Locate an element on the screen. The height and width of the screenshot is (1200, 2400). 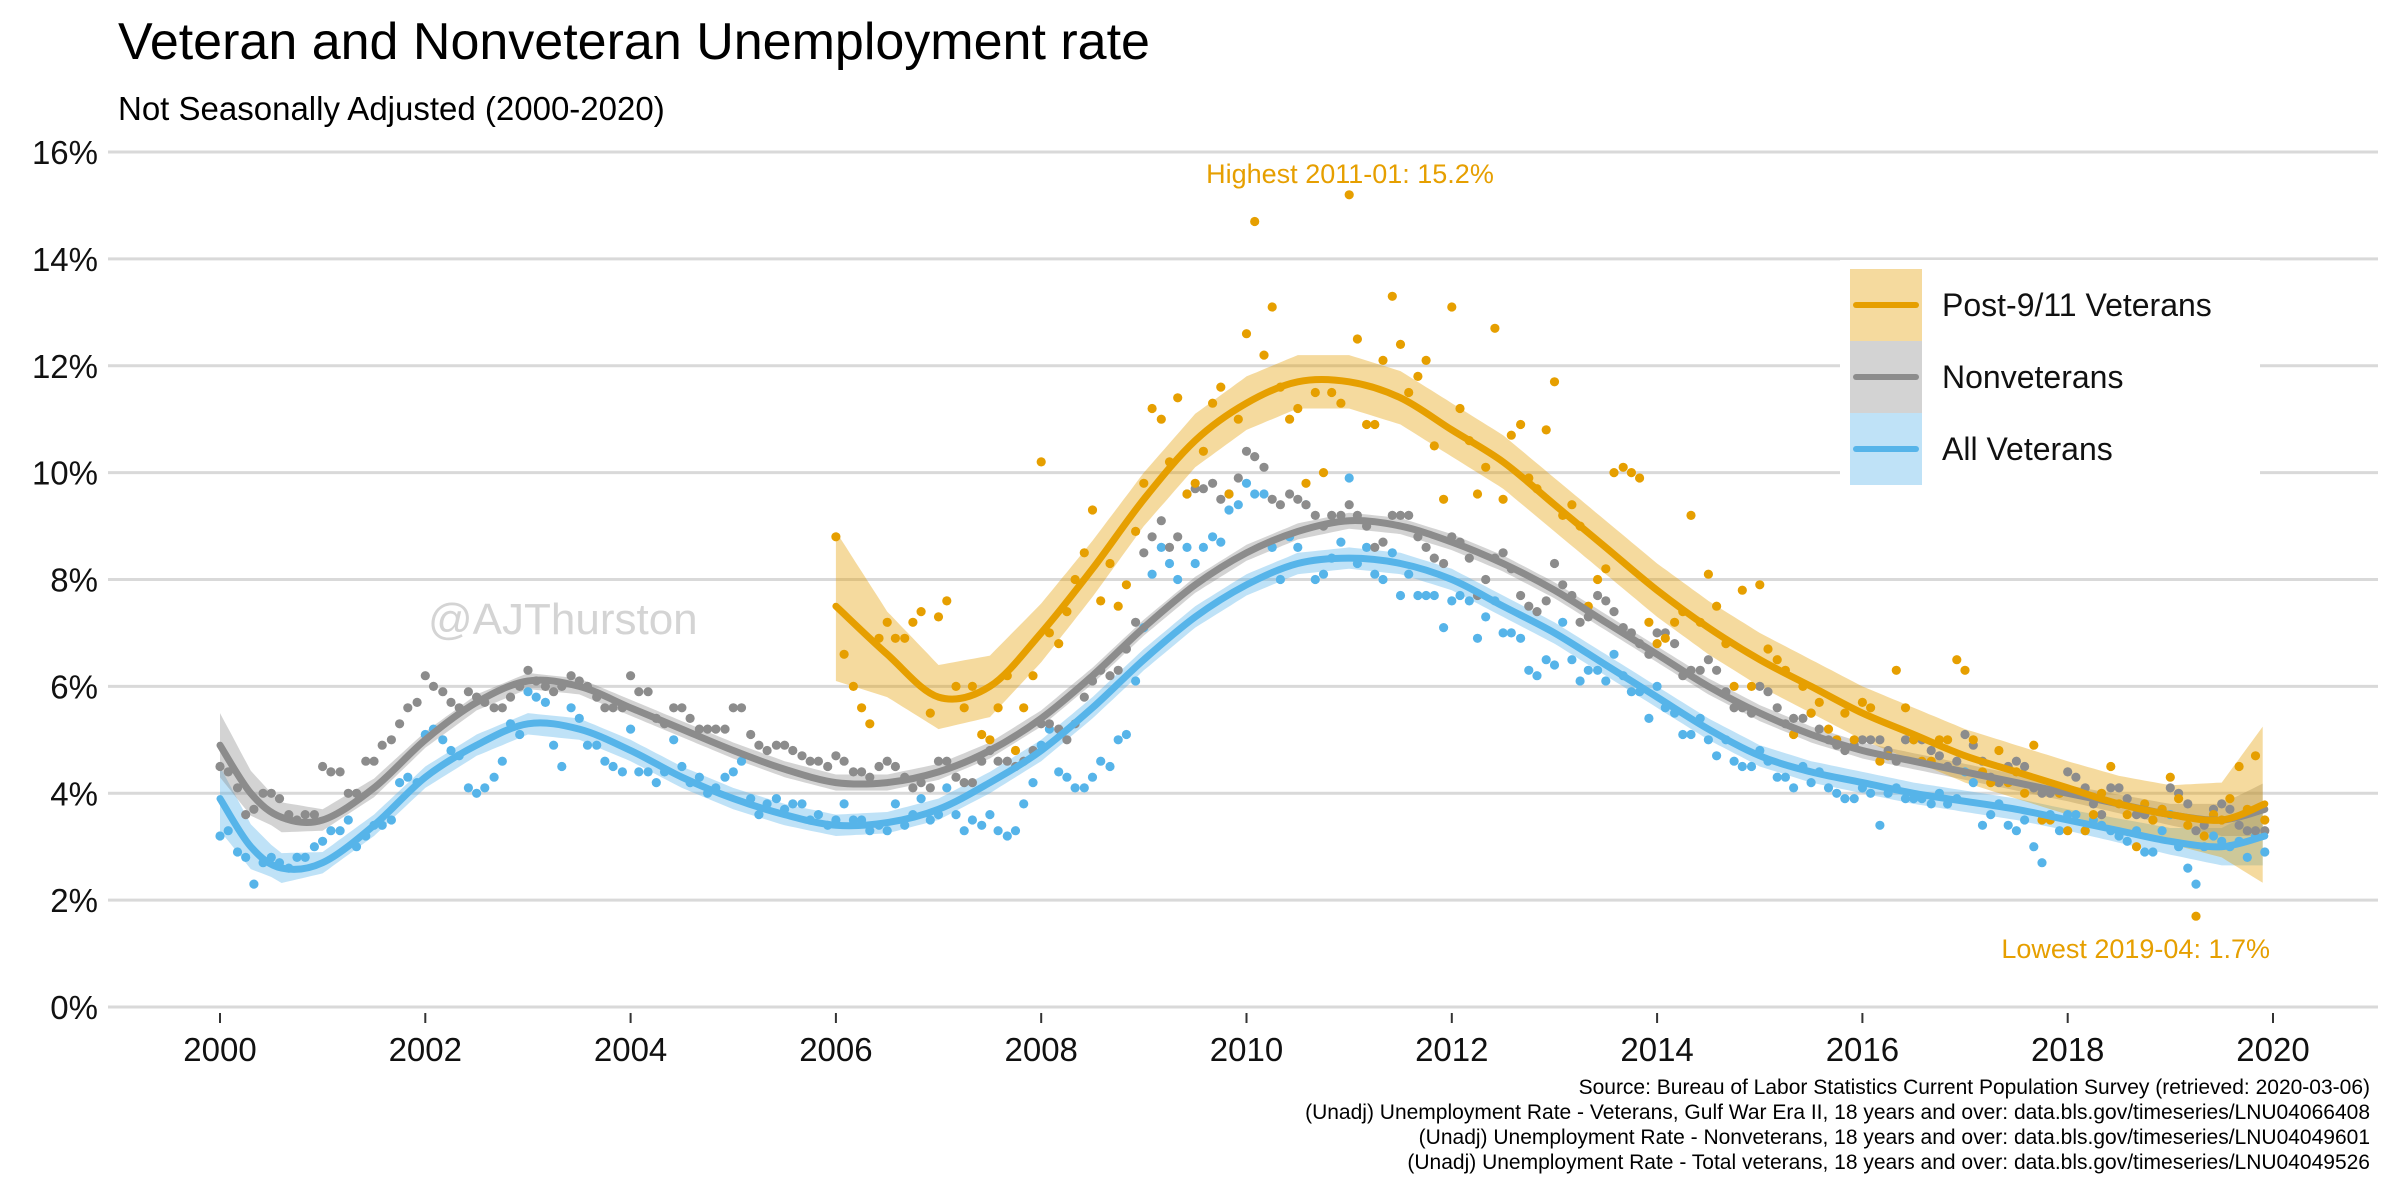
chart-subtitle: Not Seasonally Adjusted (2000-2020) is located at coordinates (391, 108).